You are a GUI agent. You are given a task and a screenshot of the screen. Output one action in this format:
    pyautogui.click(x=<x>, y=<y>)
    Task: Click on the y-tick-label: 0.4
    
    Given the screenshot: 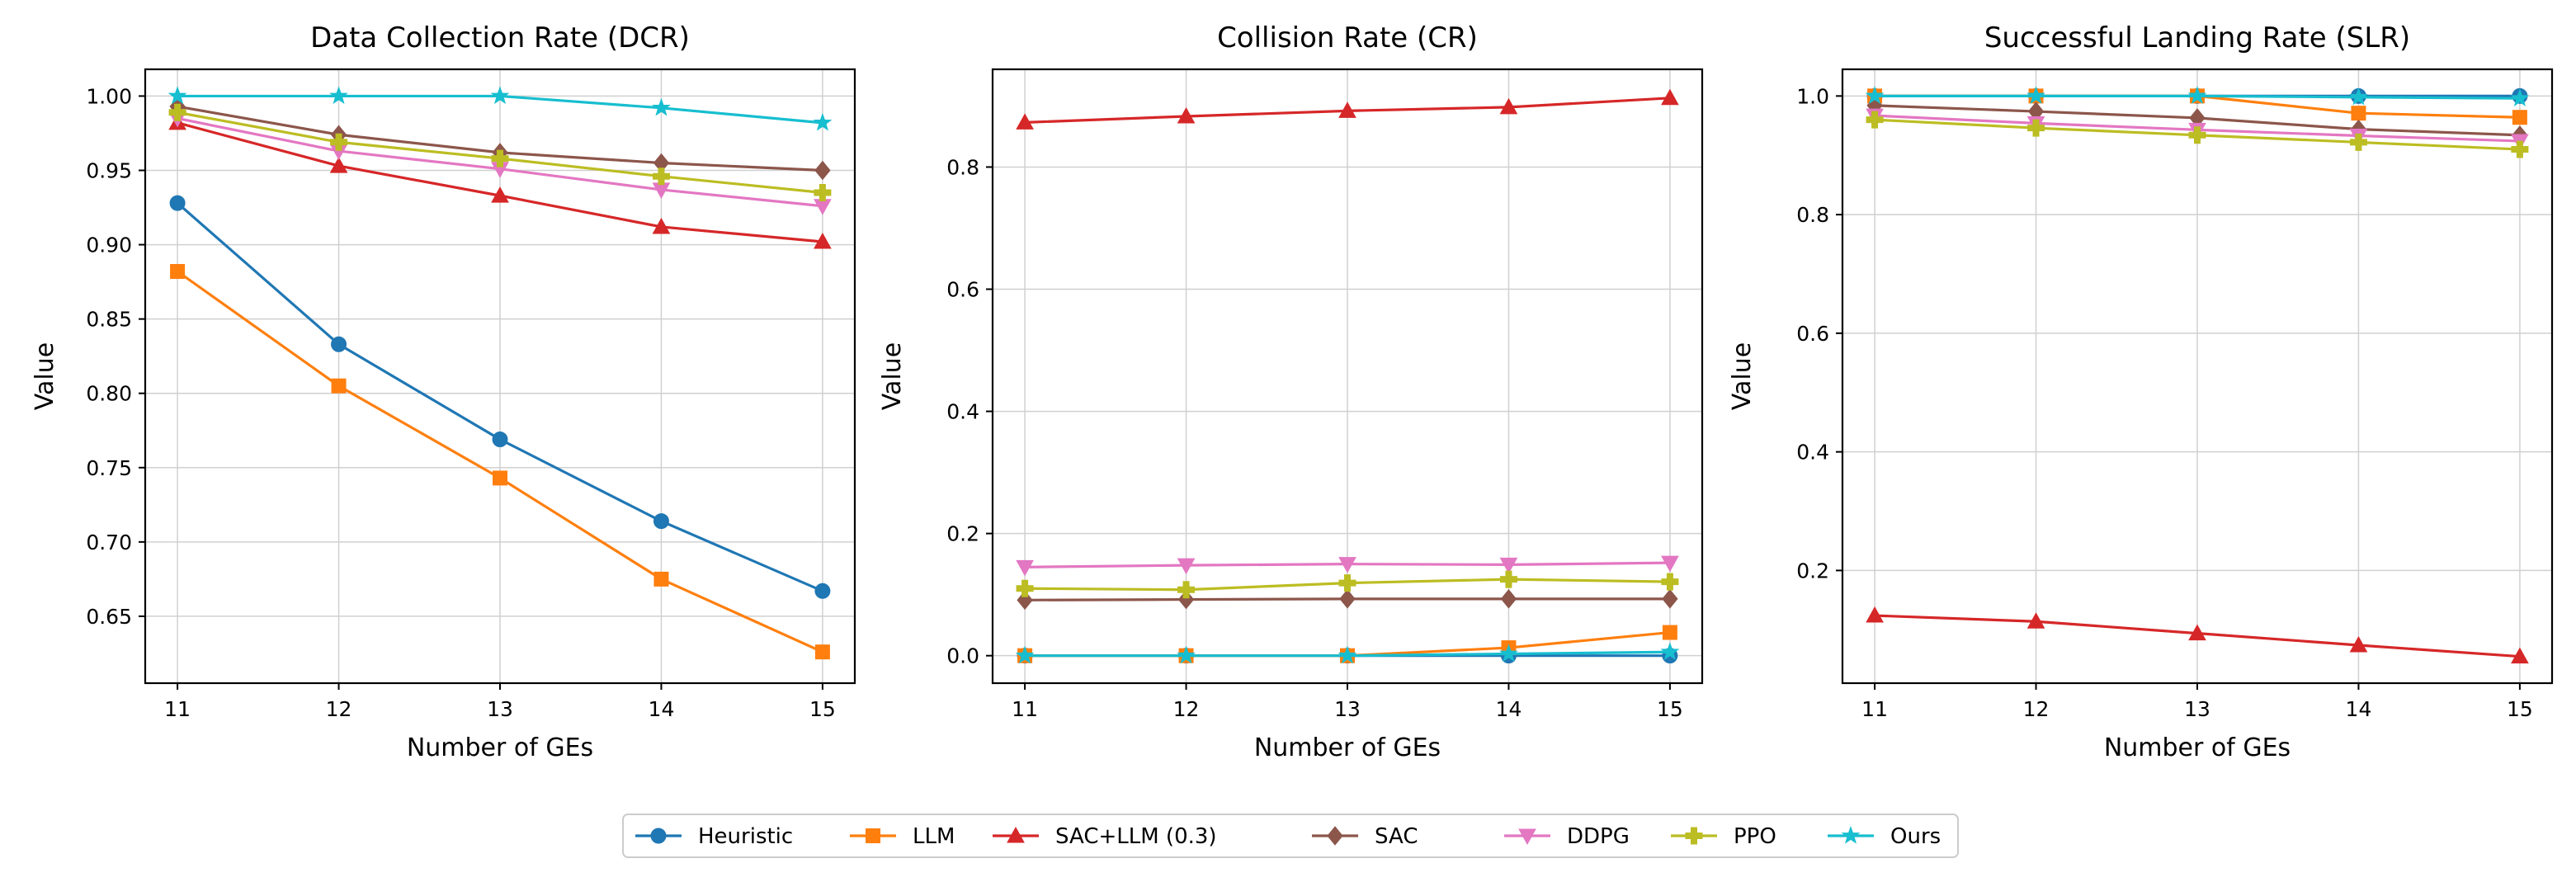 What is the action you would take?
    pyautogui.click(x=1813, y=453)
    